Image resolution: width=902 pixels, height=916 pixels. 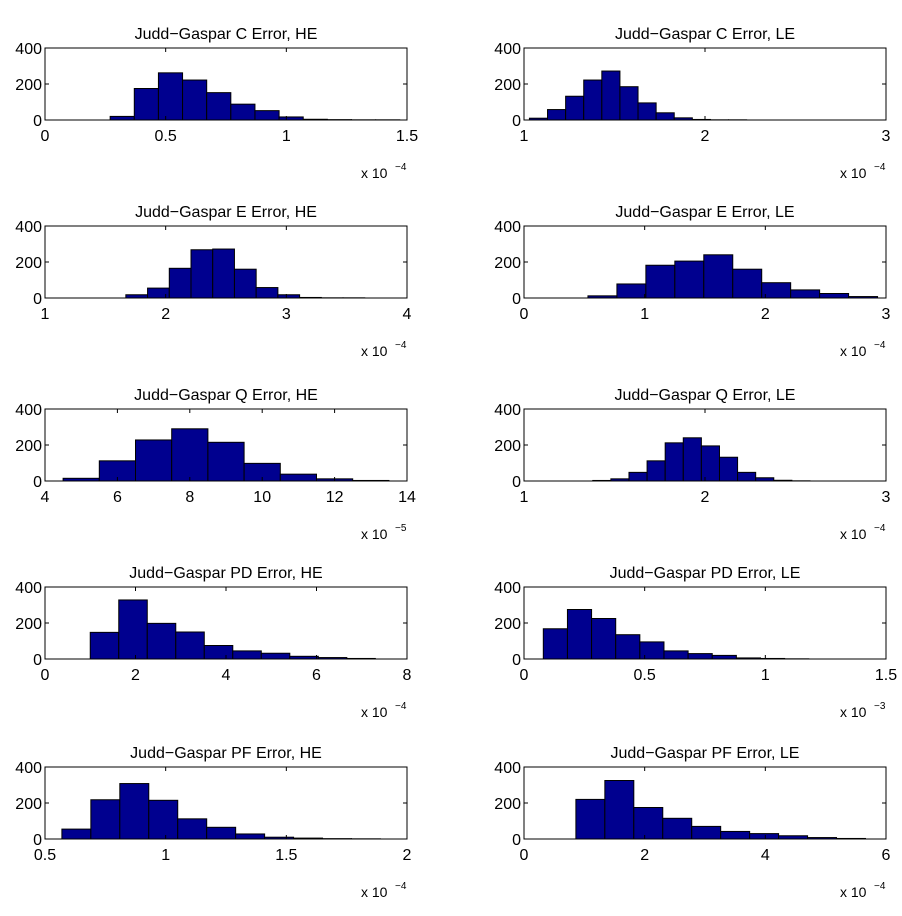 What do you see at coordinates (705, 34) in the screenshot?
I see `subplot-title: Judd−Gaspar C Error, LE` at bounding box center [705, 34].